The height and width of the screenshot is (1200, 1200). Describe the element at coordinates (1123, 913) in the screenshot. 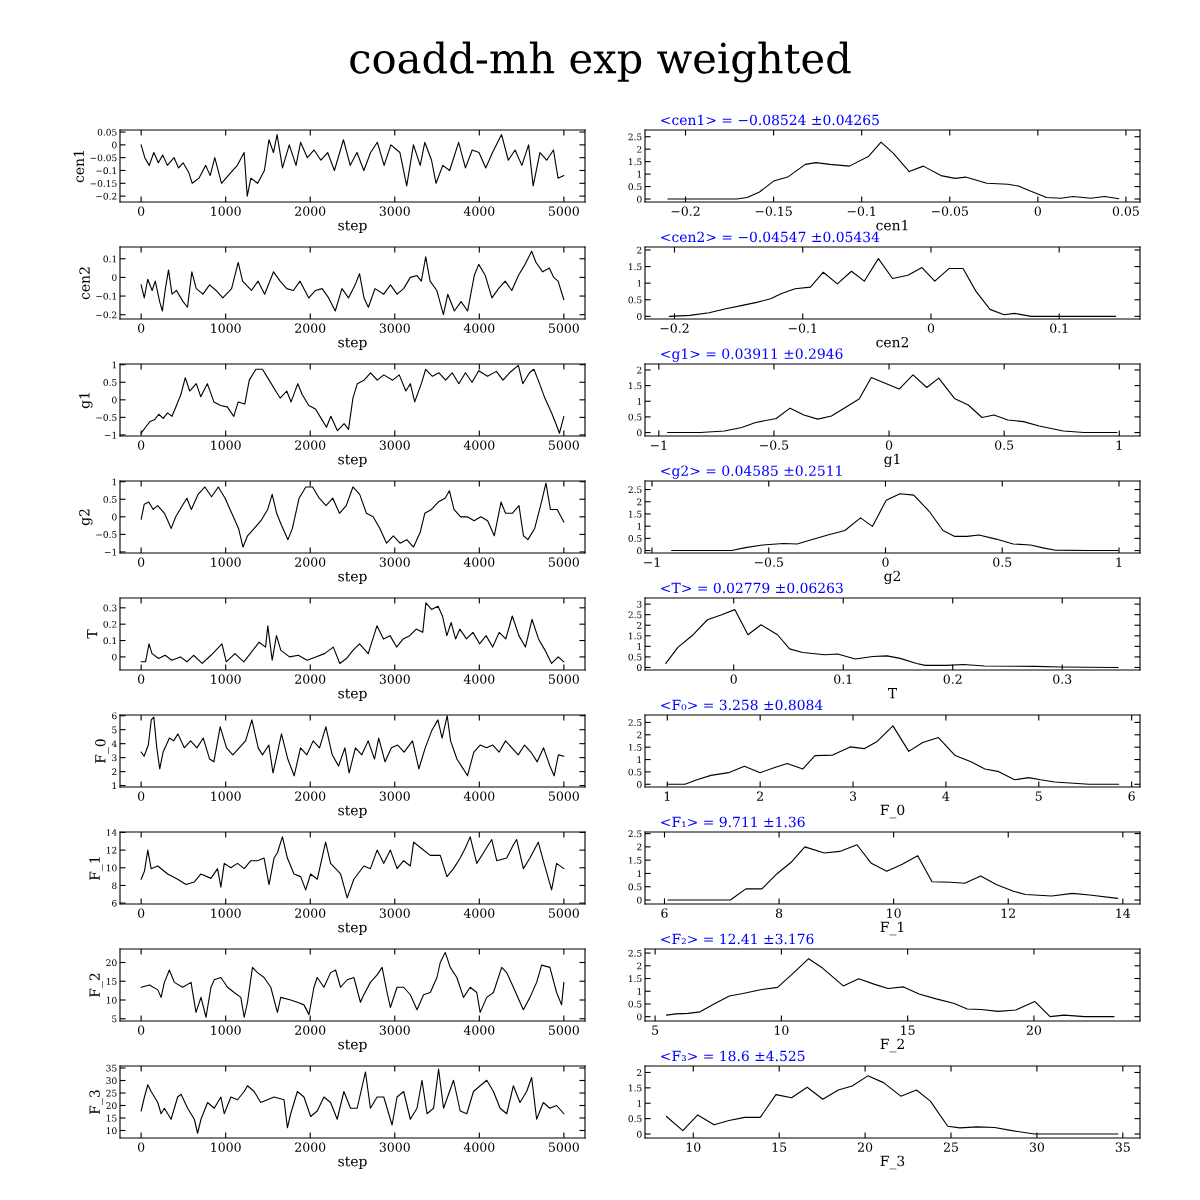

I see `x-tick-label: 14` at that location.